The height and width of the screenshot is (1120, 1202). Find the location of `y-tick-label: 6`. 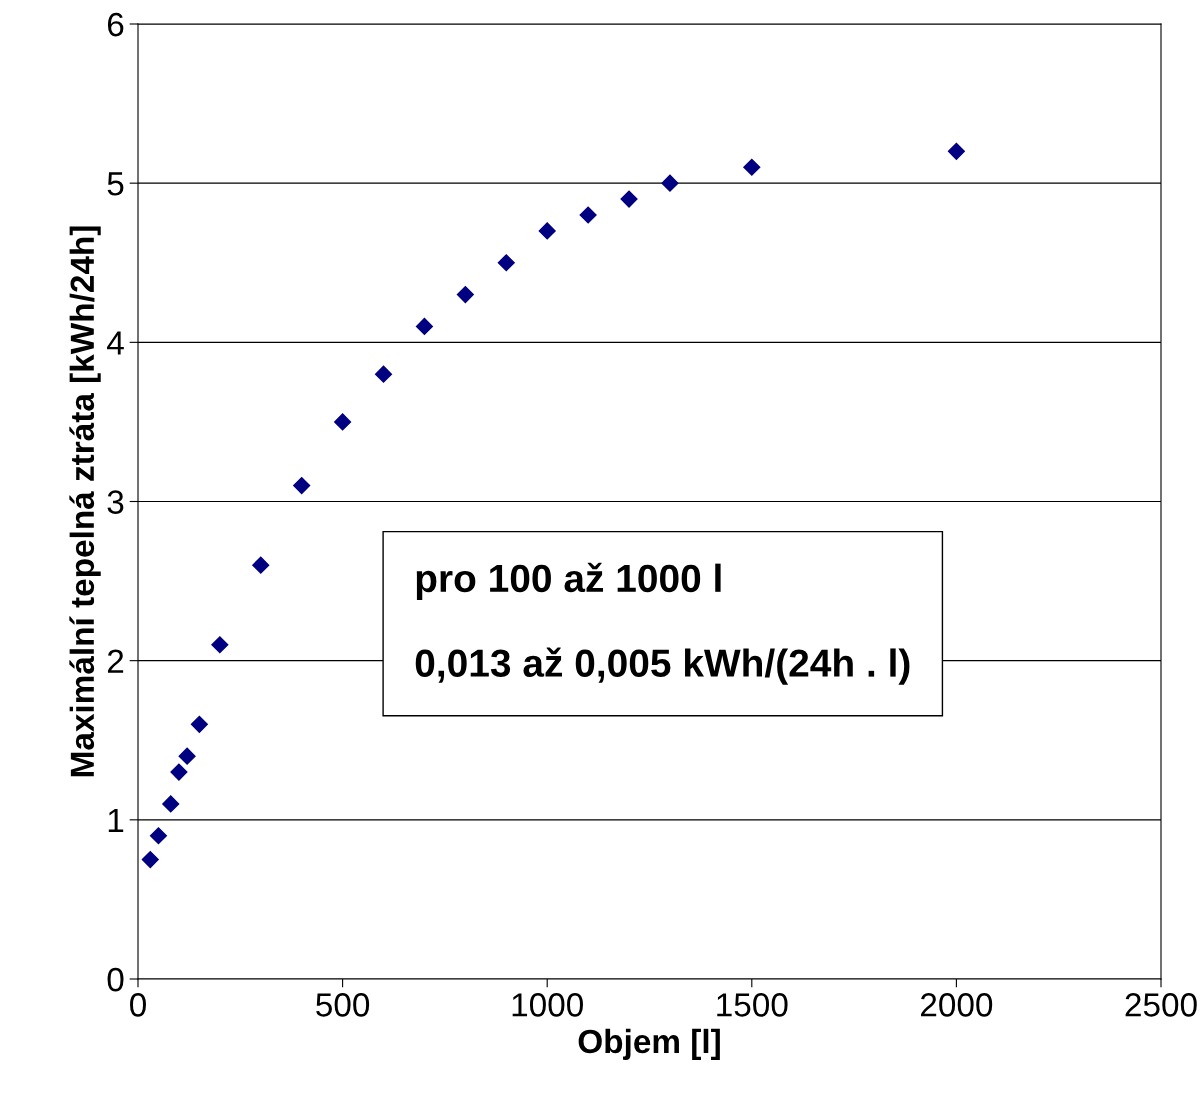

y-tick-label: 6 is located at coordinates (115, 24).